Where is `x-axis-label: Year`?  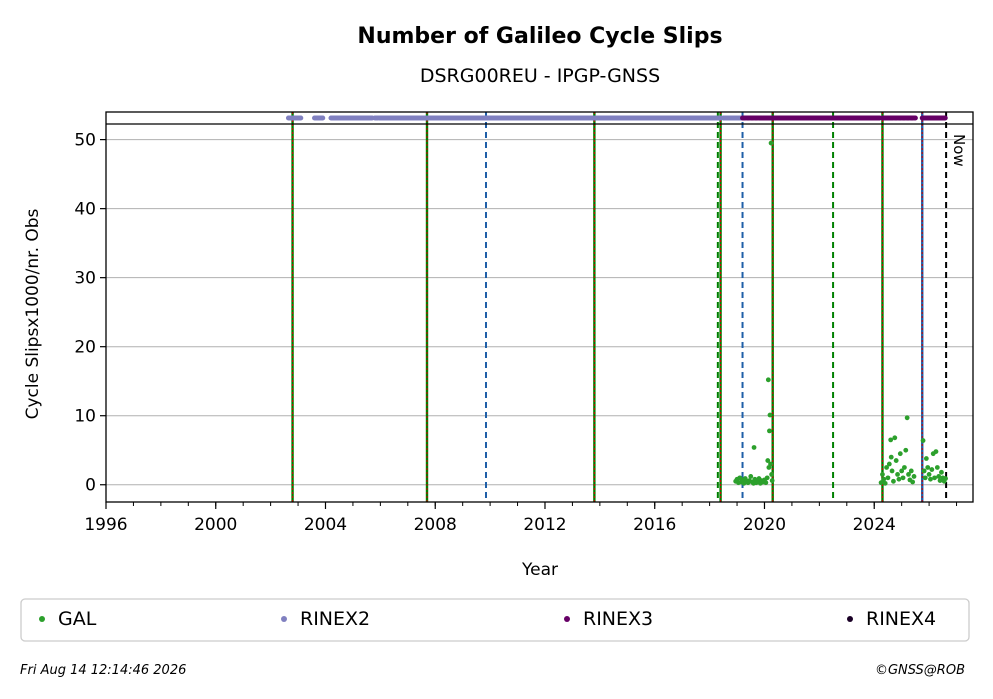 x-axis-label: Year is located at coordinates (539, 570).